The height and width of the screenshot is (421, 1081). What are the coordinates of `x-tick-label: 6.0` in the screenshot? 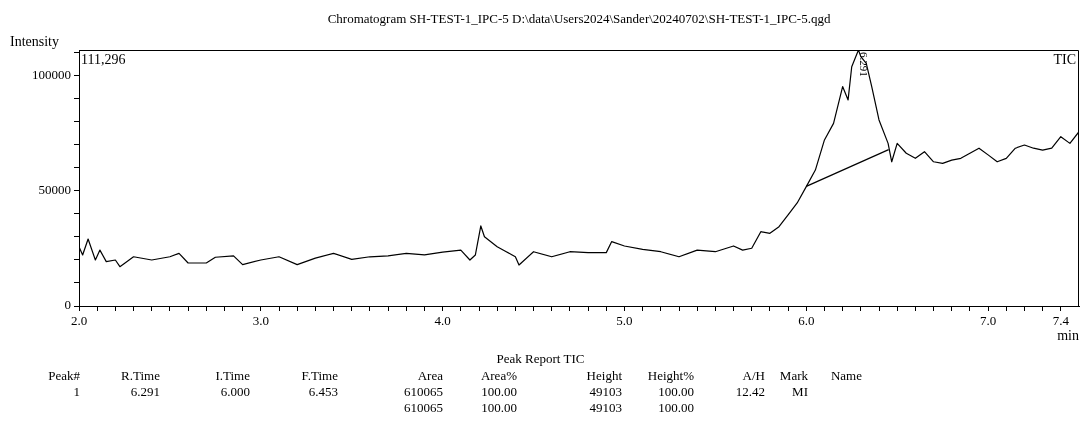 It's located at (806, 321).